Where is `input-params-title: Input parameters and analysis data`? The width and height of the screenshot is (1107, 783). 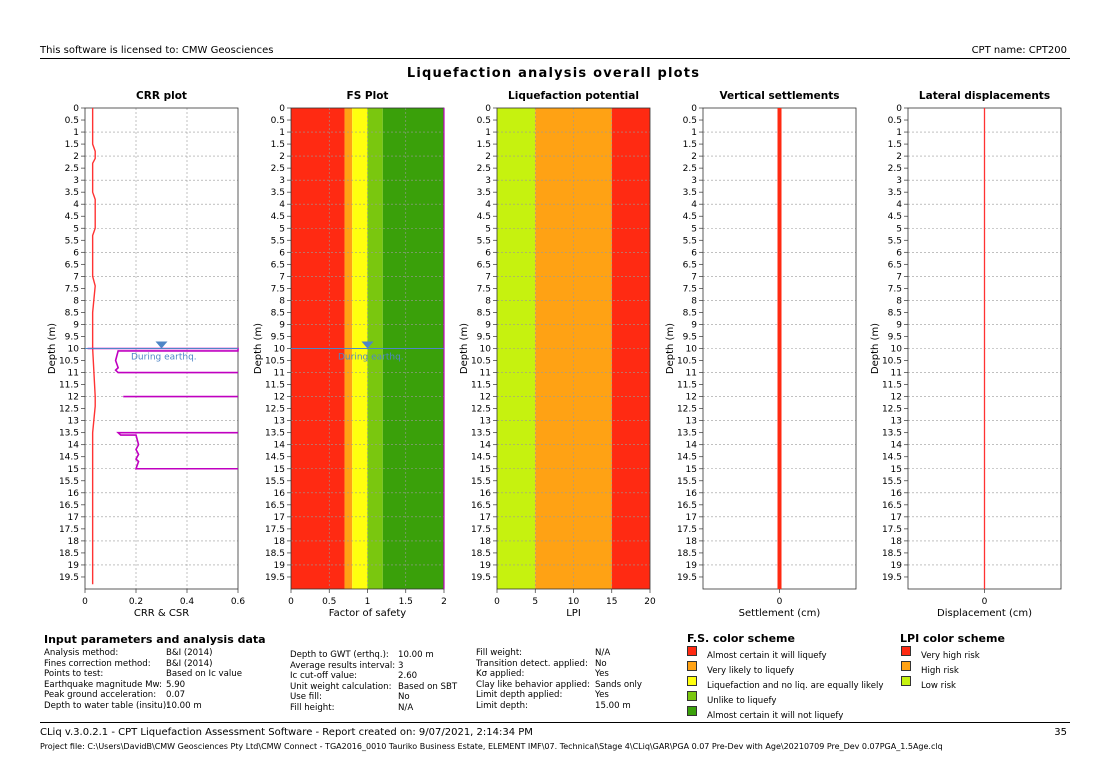
input-params-title: Input parameters and analysis data is located at coordinates (155, 639).